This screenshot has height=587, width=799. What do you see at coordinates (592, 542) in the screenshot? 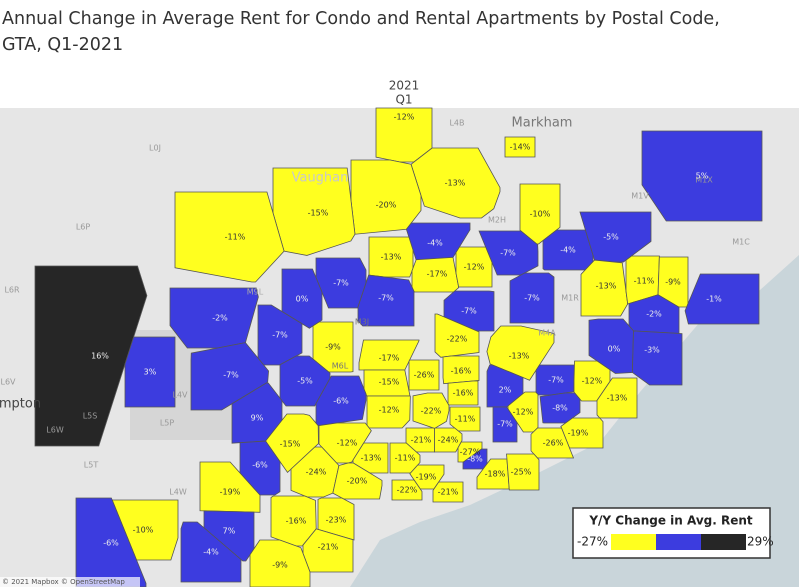
I see `legend-min: -27%` at bounding box center [592, 542].